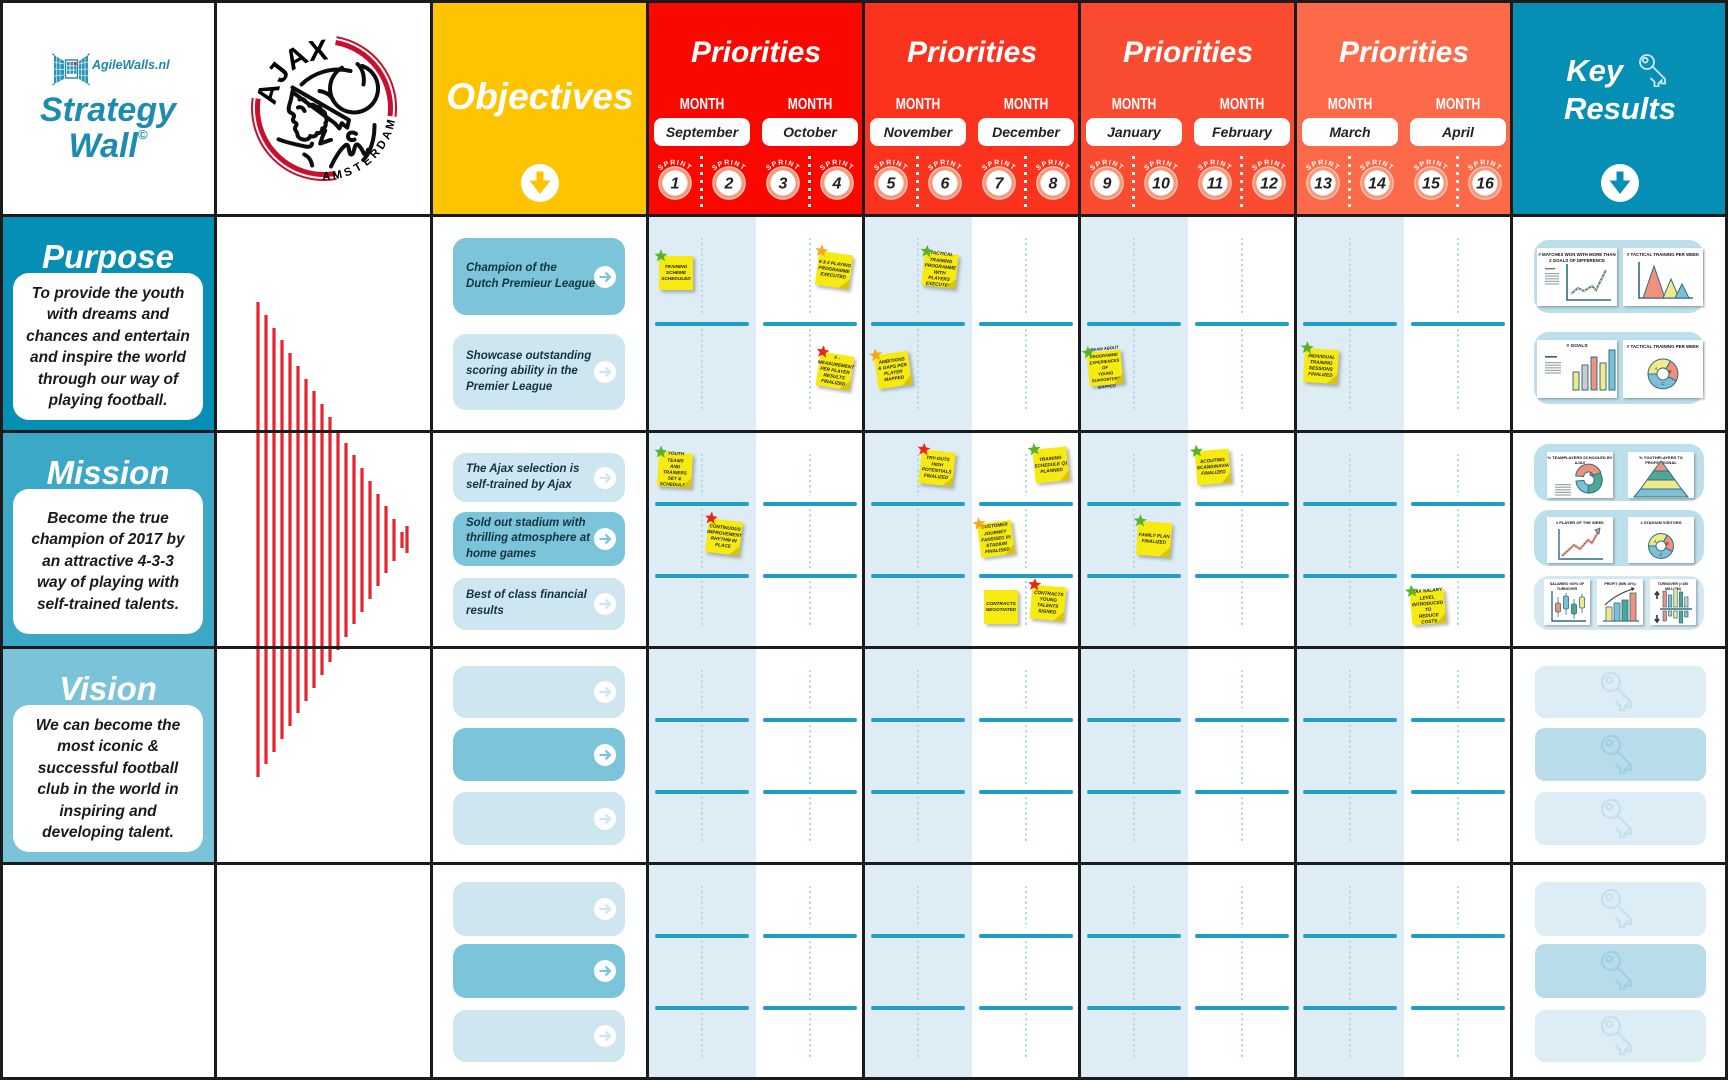  Describe the element at coordinates (1323, 184) in the screenshot. I see `svg-text: 13` at that location.